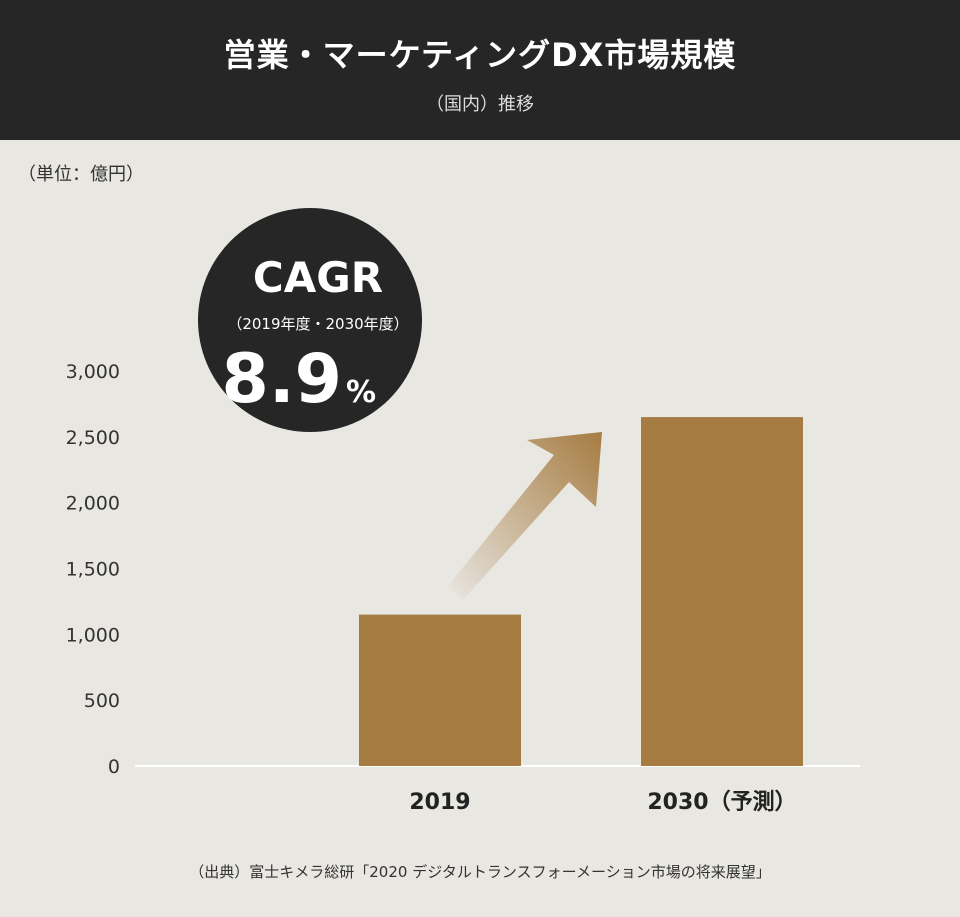 The width and height of the screenshot is (960, 917). Describe the element at coordinates (93, 372) in the screenshot. I see `y-tick-label: 3,000` at that location.